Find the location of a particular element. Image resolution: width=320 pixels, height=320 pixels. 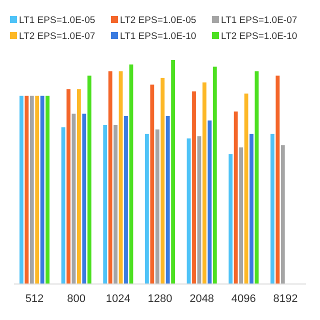

legend-label: LT2 EPS=1.0E-05 is located at coordinates (158, 20).